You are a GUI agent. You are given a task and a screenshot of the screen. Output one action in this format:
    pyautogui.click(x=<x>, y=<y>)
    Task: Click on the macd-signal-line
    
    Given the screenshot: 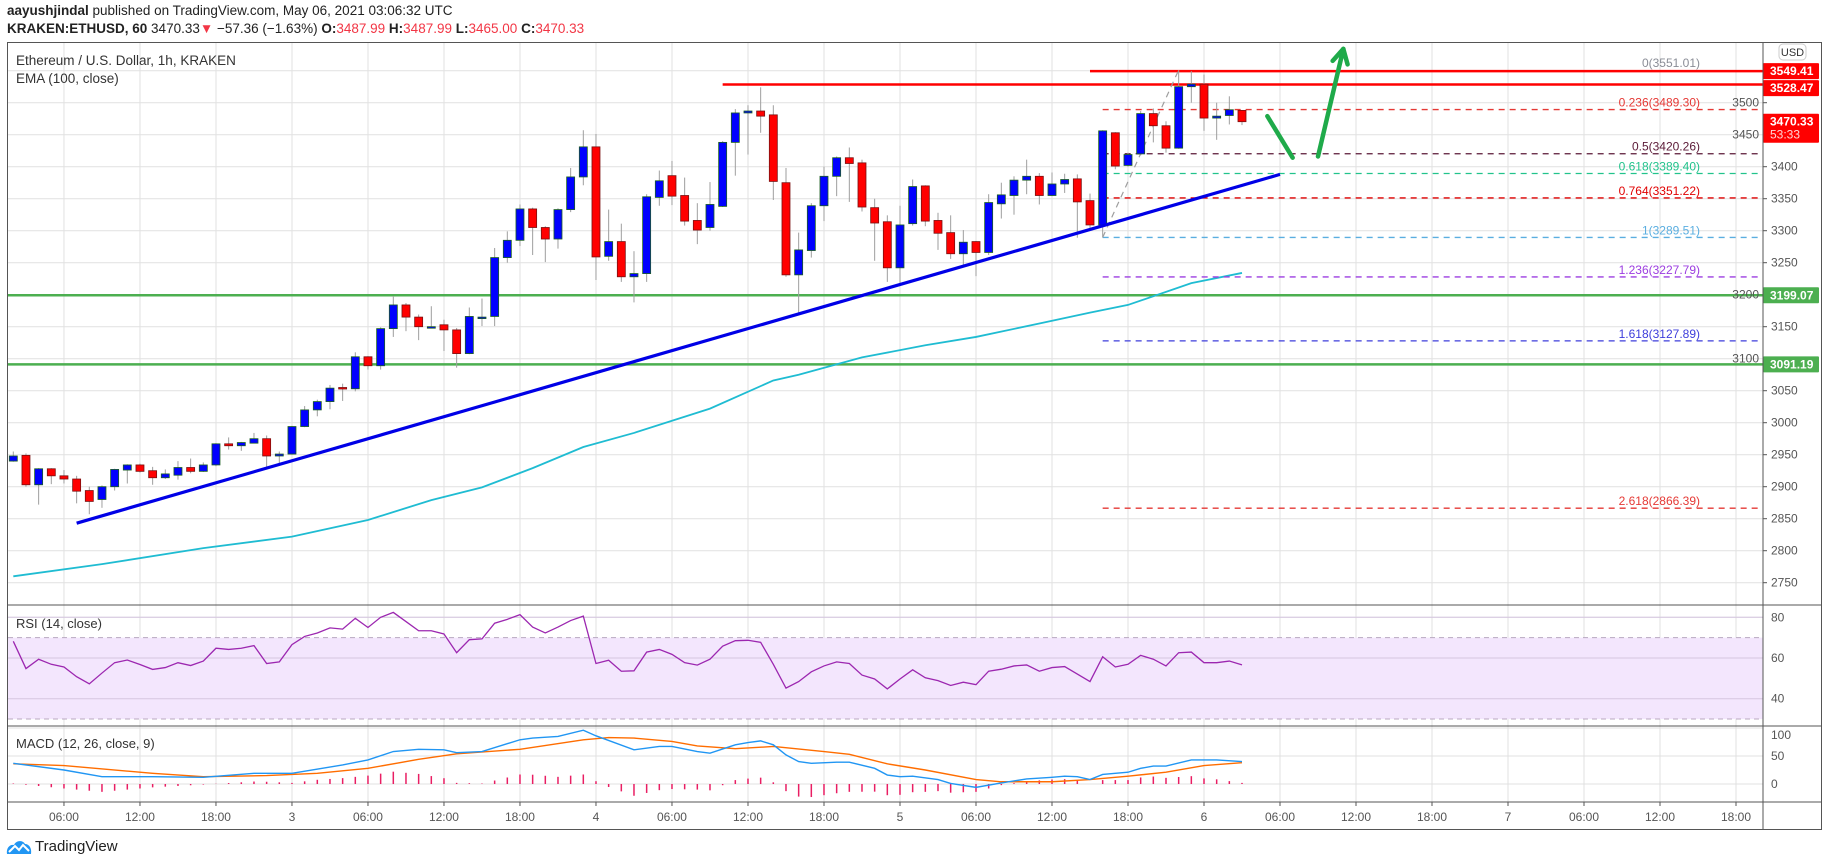 What is the action you would take?
    pyautogui.click(x=628, y=759)
    